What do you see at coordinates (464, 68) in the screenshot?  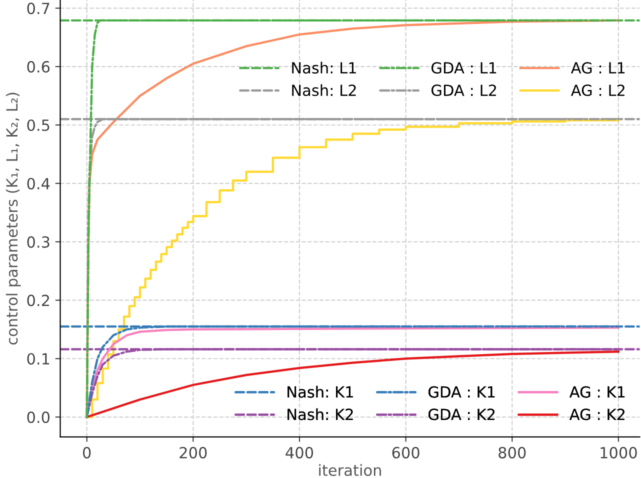 I see `legend-label: GDA : L1` at bounding box center [464, 68].